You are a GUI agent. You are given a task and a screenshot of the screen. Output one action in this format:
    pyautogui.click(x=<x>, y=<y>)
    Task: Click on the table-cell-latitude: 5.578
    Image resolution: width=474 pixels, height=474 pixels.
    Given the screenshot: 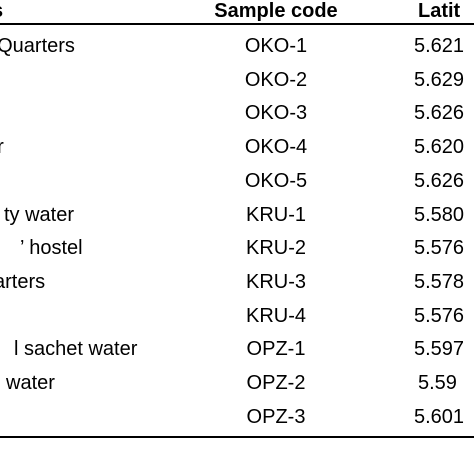 What is the action you would take?
    pyautogui.click(x=439, y=282)
    